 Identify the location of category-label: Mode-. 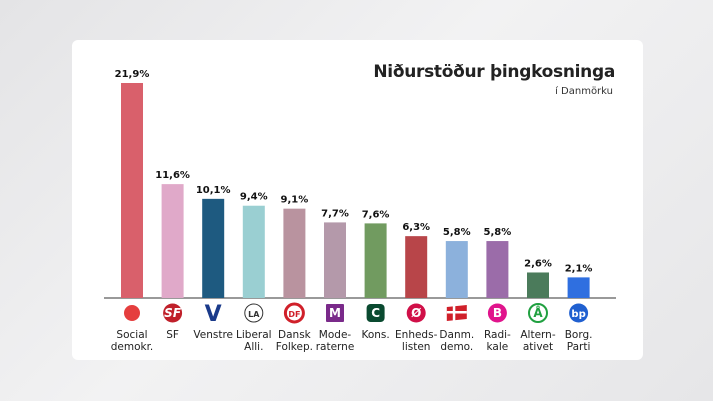
(335, 335).